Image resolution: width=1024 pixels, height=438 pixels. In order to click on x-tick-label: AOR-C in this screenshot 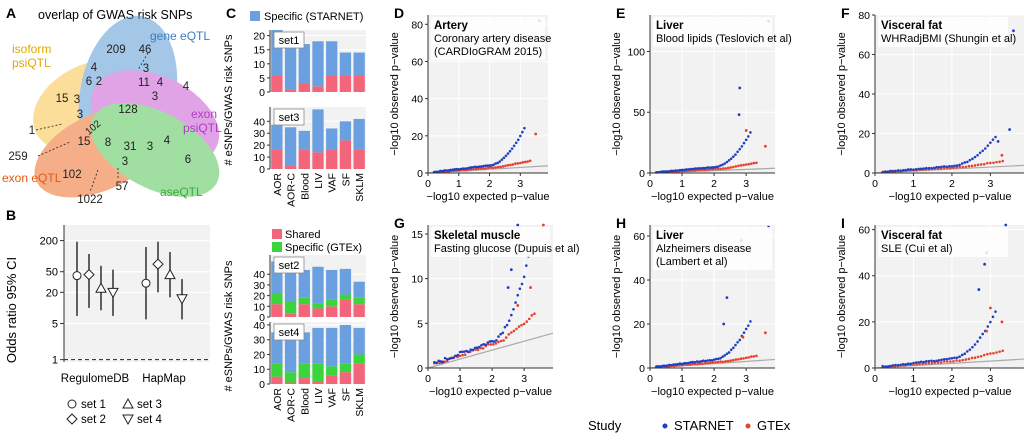, I will do `click(292, 405)`.